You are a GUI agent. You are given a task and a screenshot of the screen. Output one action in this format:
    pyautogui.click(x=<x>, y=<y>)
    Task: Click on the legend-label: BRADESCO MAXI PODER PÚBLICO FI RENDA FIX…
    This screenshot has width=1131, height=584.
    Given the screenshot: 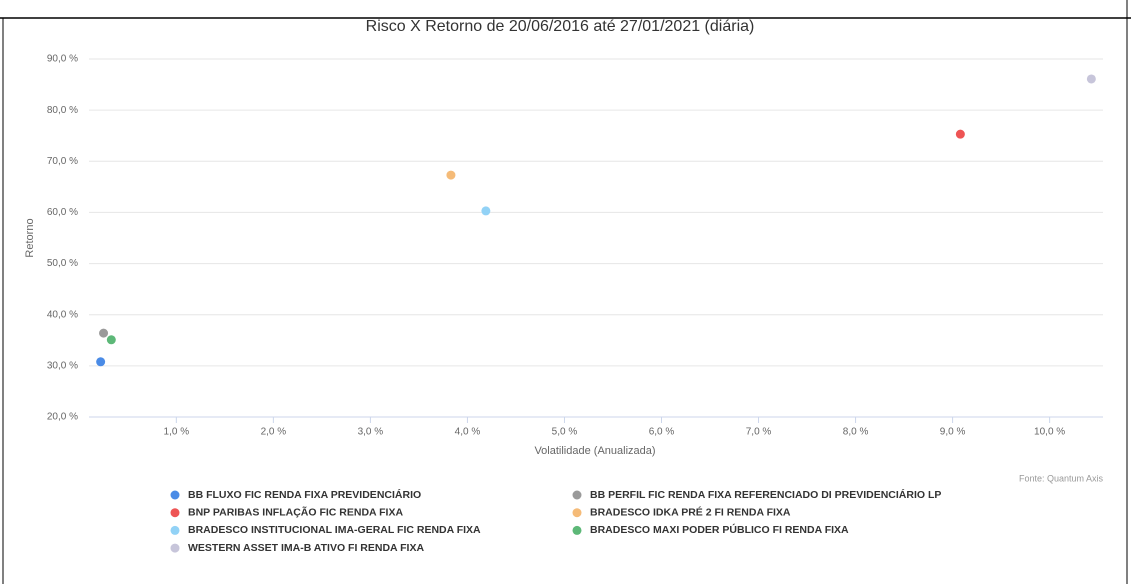 What is the action you would take?
    pyautogui.click(x=719, y=529)
    